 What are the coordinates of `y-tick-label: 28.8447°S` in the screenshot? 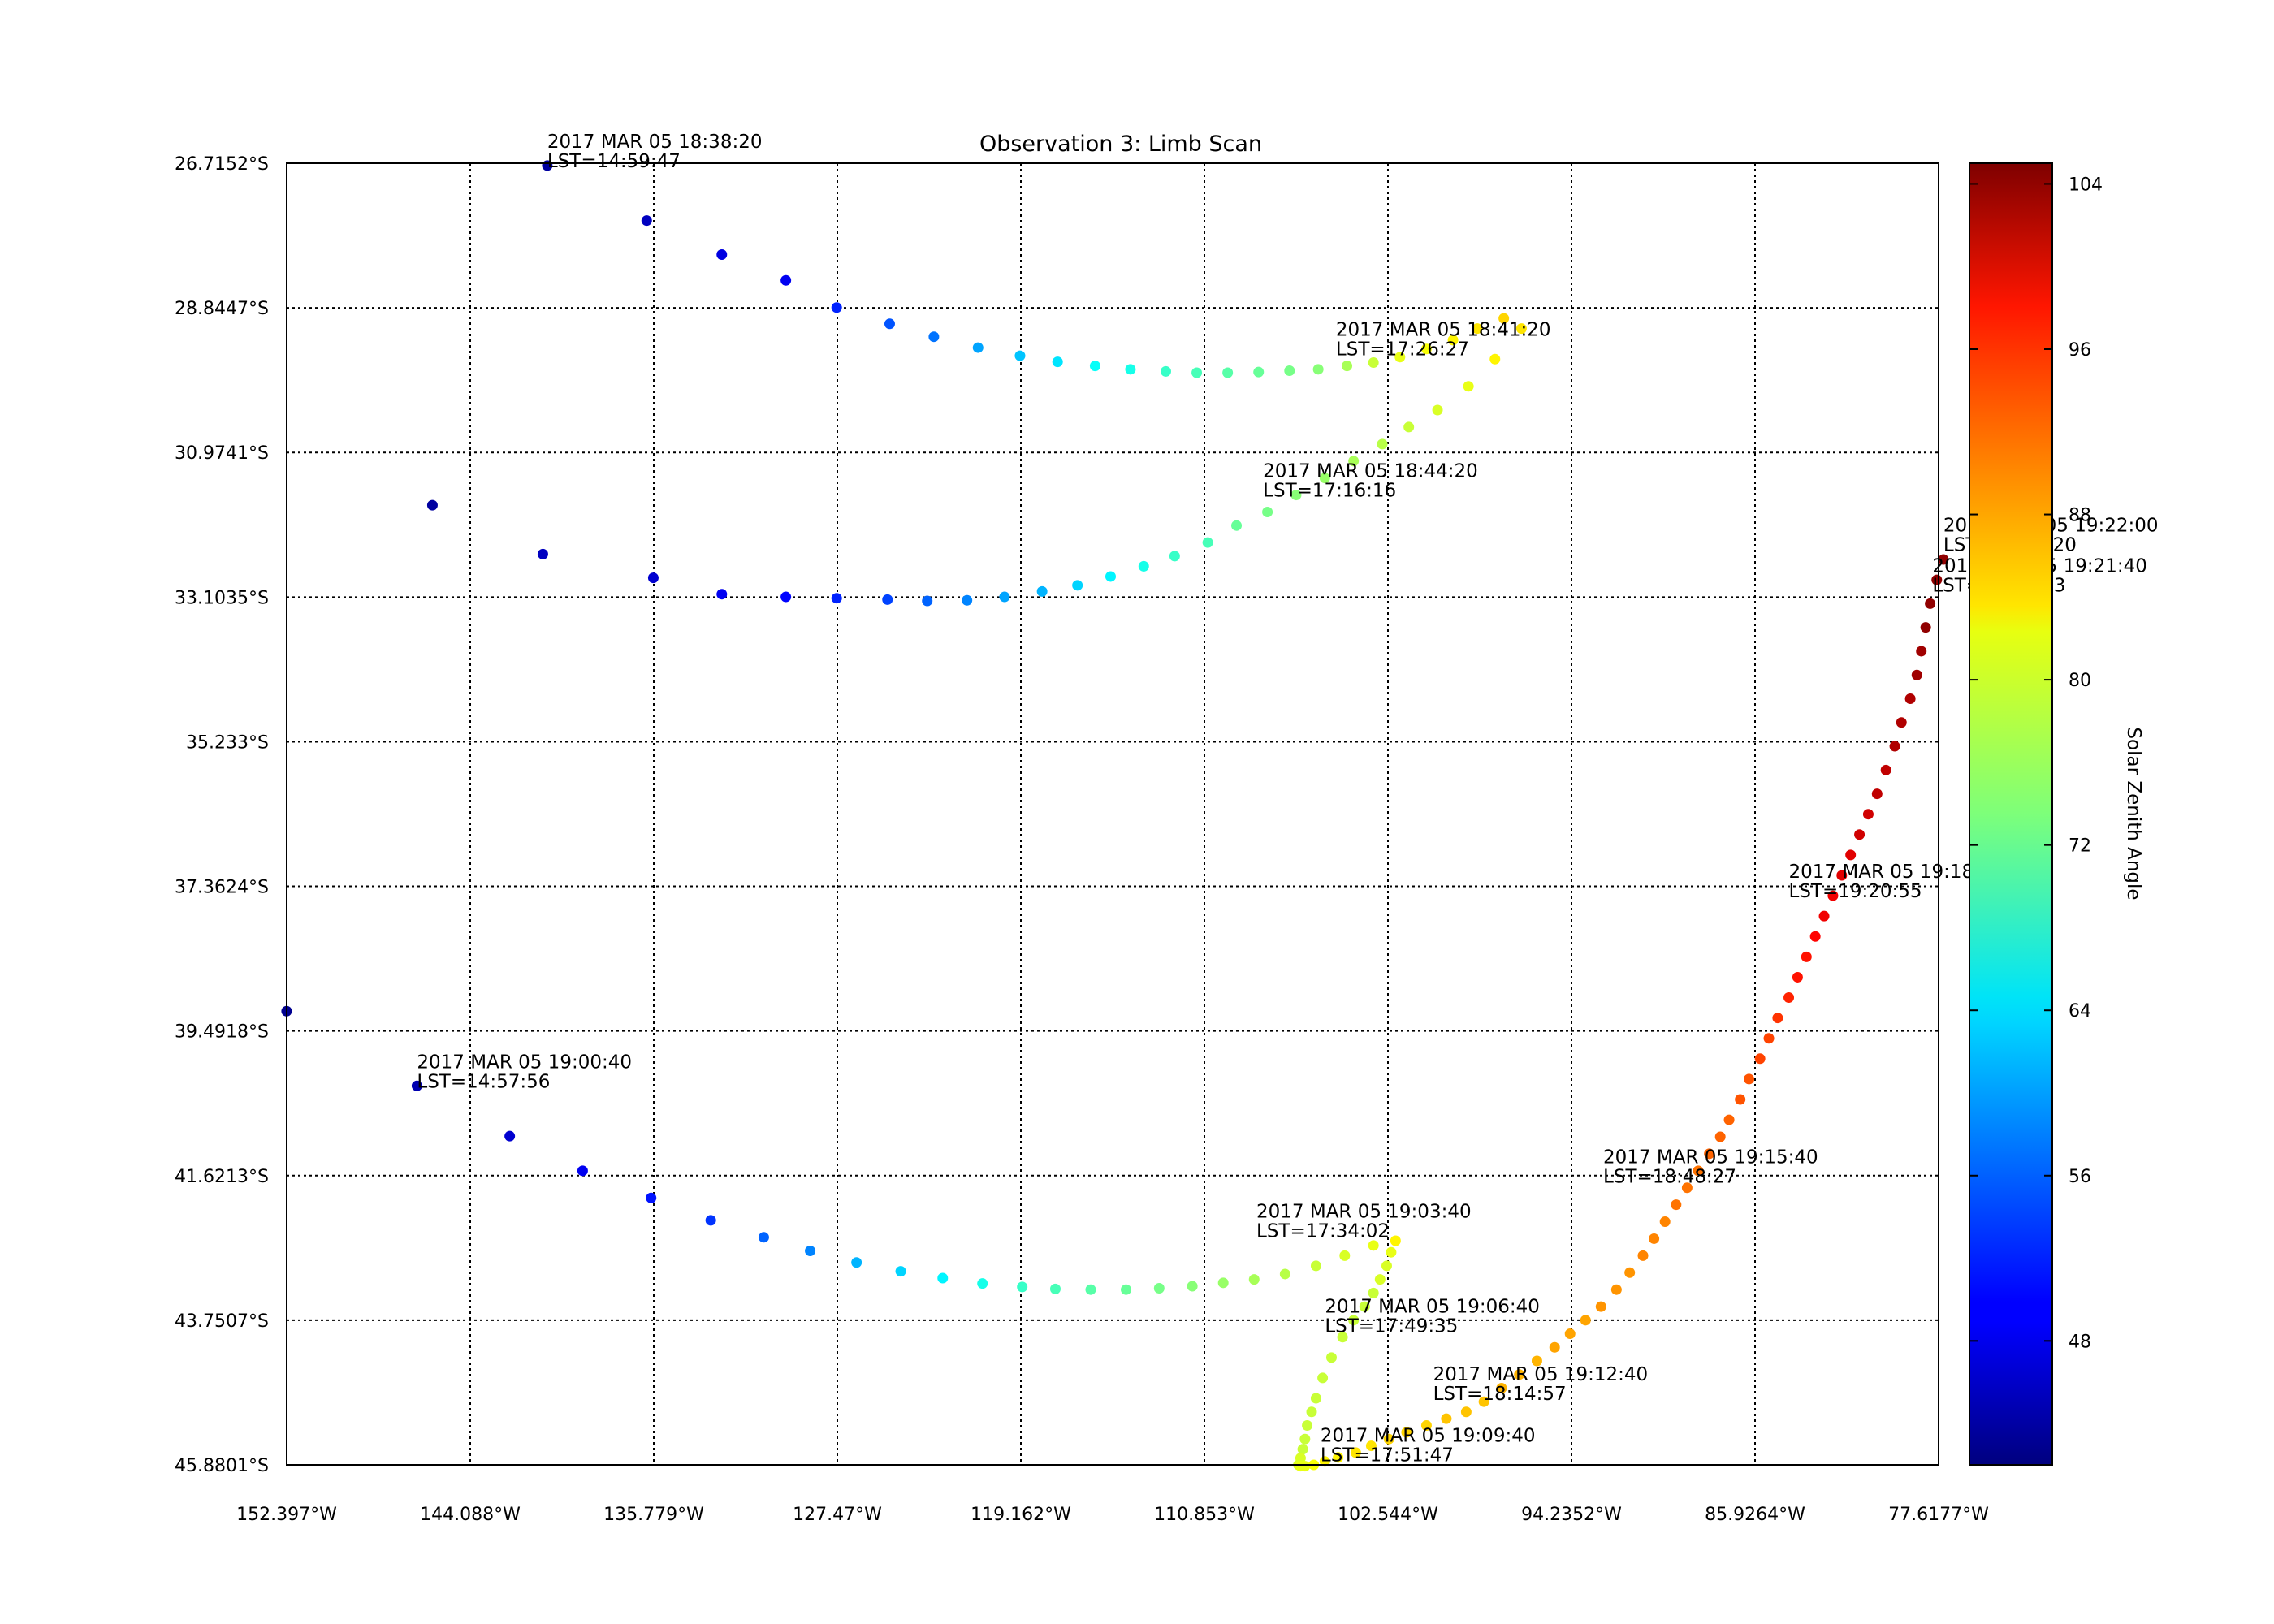 It's located at (222, 309).